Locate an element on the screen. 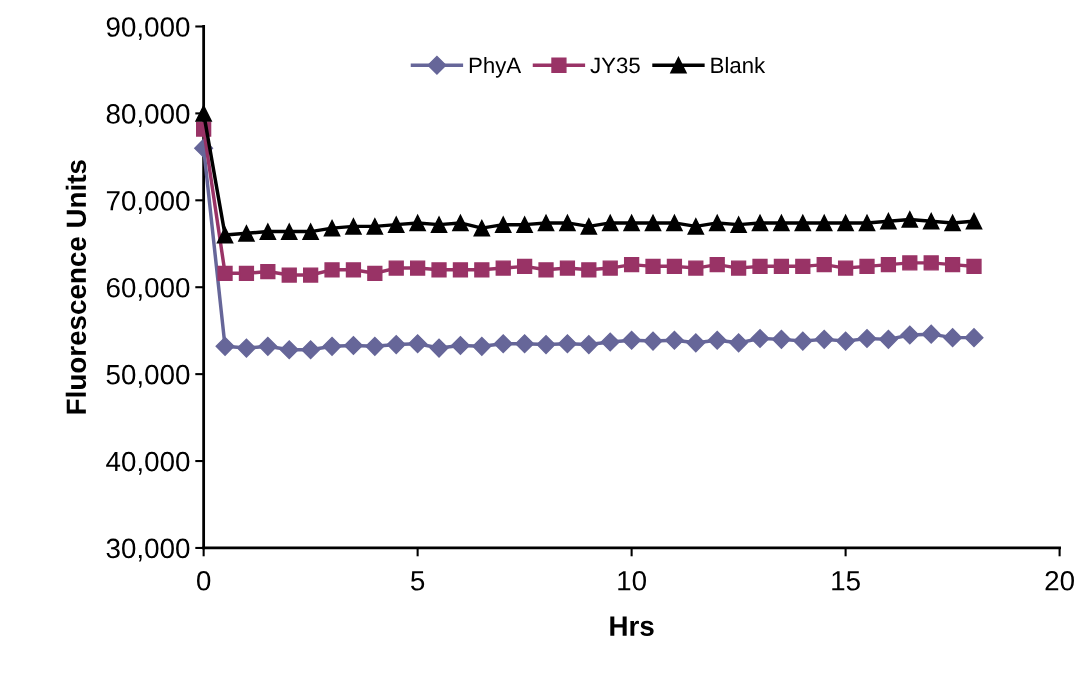 This screenshot has width=1089, height=679. y-tick-label: 50,000 is located at coordinates (148, 376).